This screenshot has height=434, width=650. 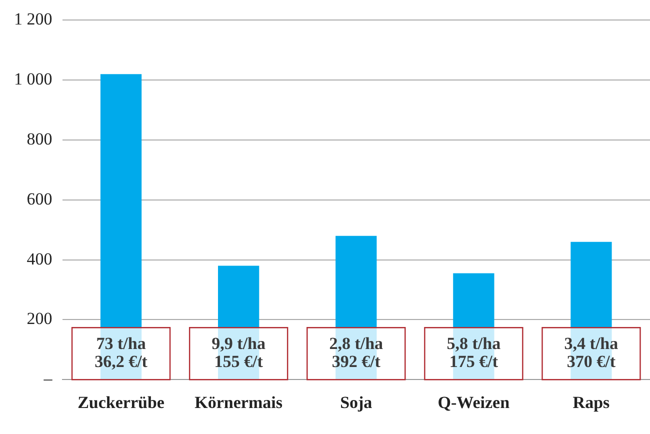 I want to click on y-tick-label: 400, so click(x=39, y=258).